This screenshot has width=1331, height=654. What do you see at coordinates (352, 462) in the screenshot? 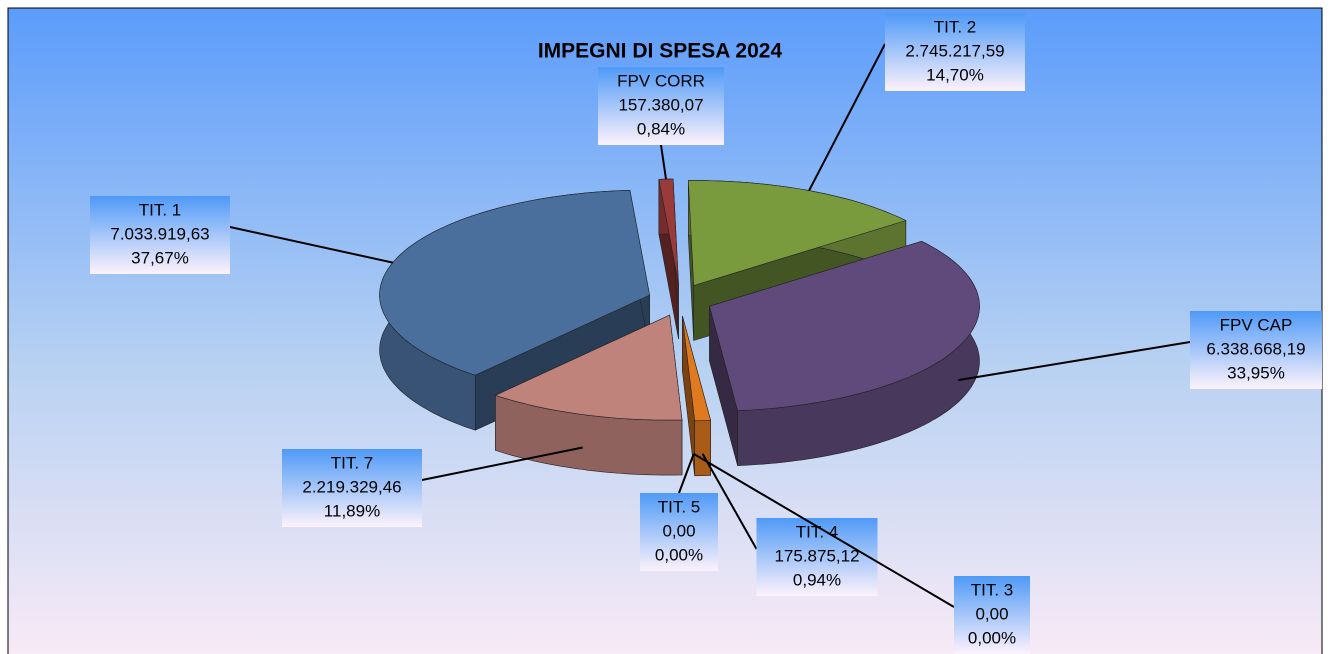
I see `data-label-category: TIT. 7` at bounding box center [352, 462].